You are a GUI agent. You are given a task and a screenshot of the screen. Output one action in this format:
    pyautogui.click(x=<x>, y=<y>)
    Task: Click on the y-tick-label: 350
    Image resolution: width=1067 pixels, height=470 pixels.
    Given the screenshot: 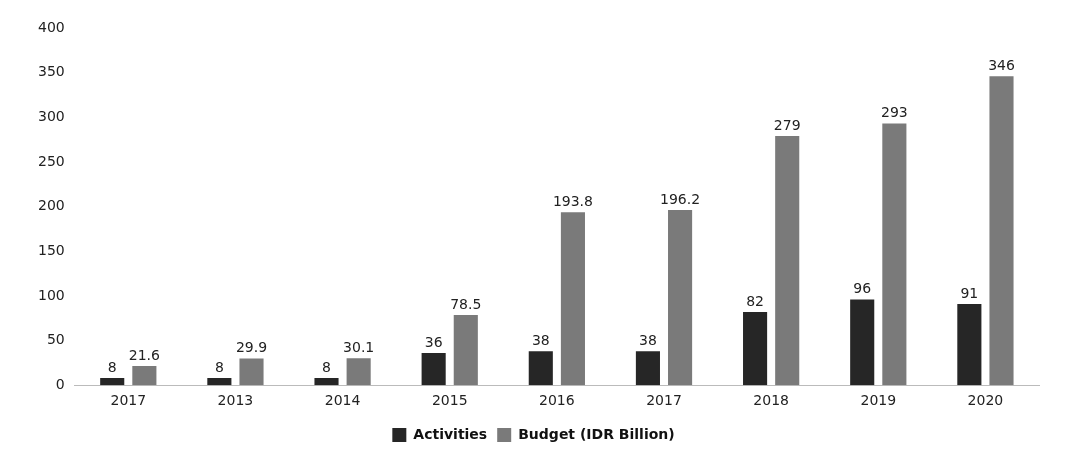 What is the action you would take?
    pyautogui.click(x=51, y=71)
    